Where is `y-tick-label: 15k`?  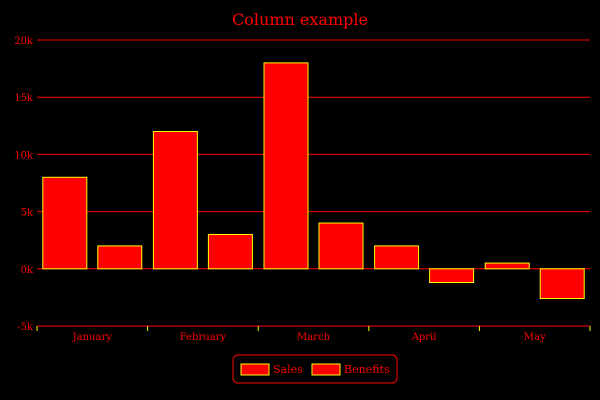
y-tick-label: 15k is located at coordinates (24, 98).